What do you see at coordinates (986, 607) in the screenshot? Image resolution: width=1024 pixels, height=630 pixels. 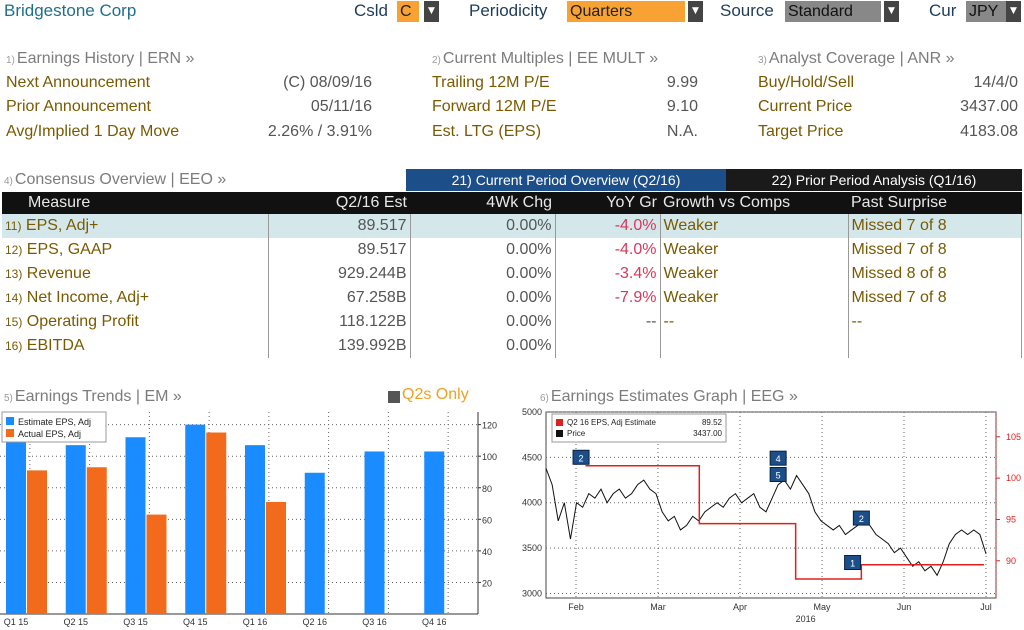 I see `x-tick-label: Jul` at bounding box center [986, 607].